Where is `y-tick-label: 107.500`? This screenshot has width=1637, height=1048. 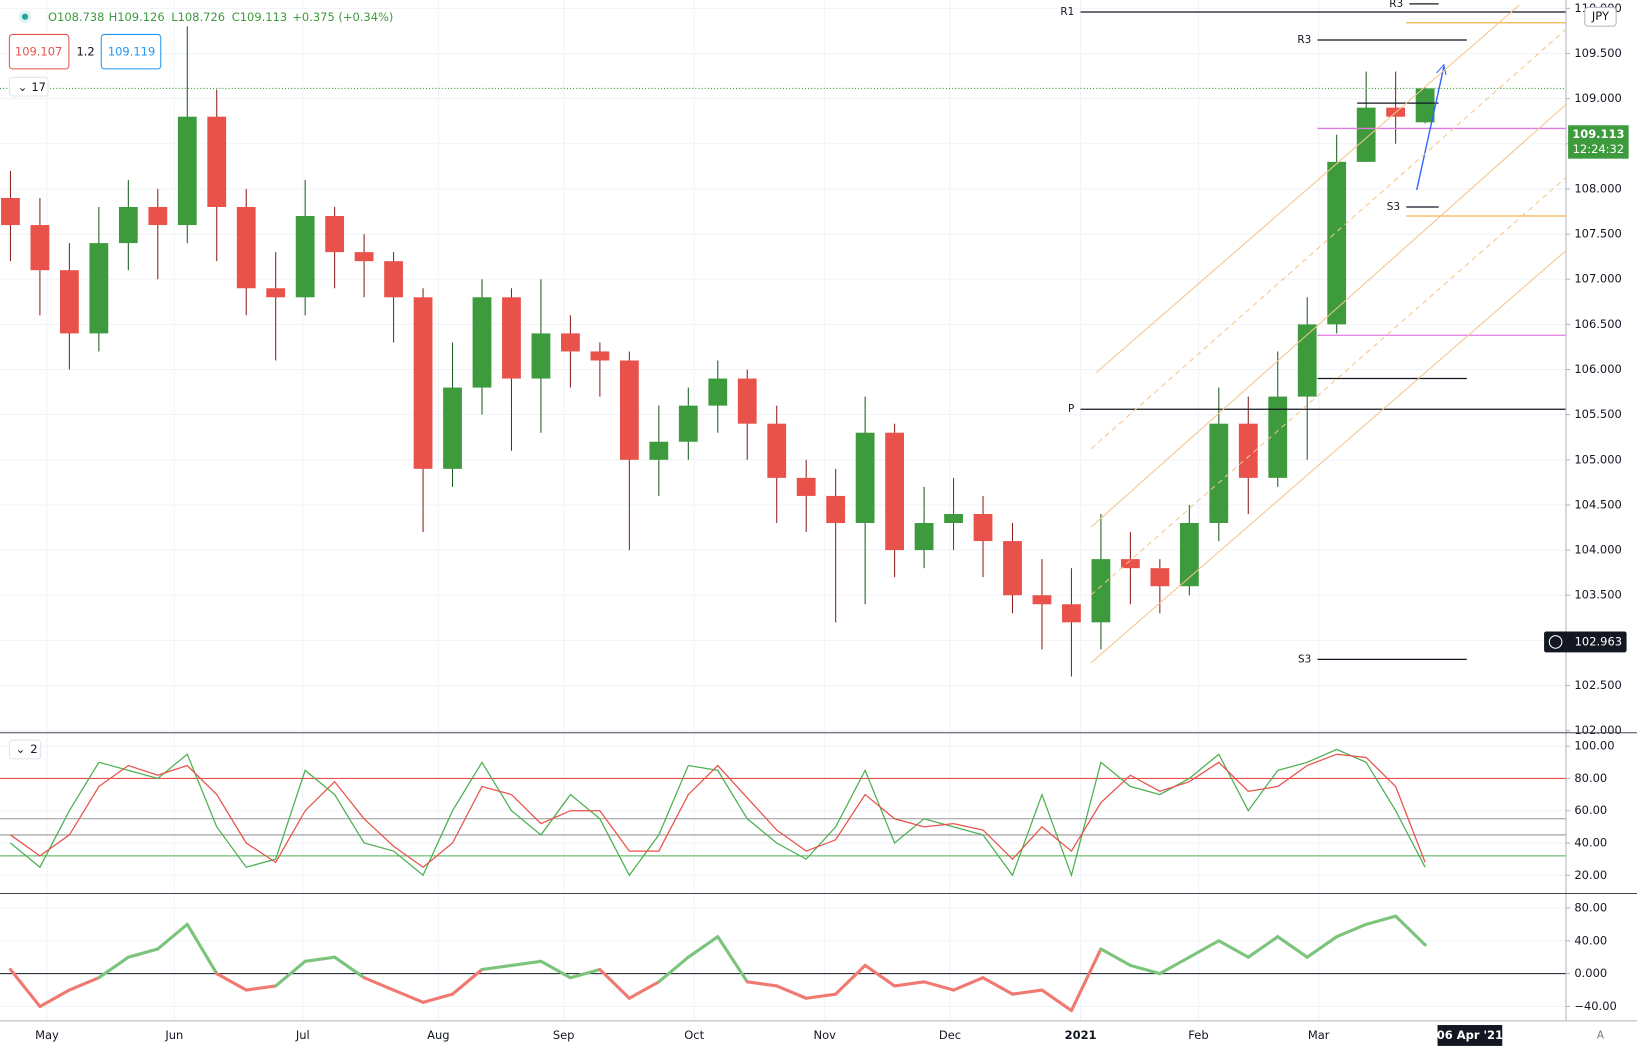
y-tick-label: 107.500 is located at coordinates (1597, 234).